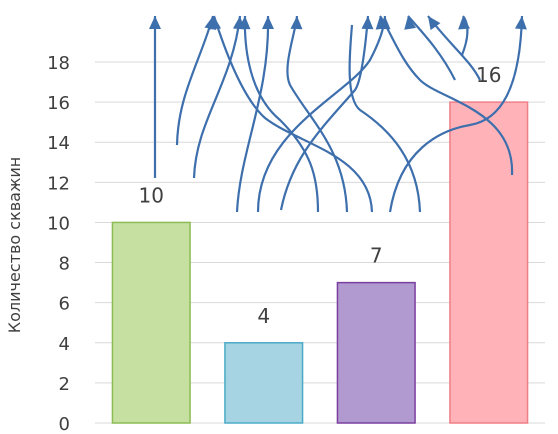 Image resolution: width=558 pixels, height=434 pixels. What do you see at coordinates (14, 245) in the screenshot?
I see `y-axis-title: Количество скважин` at bounding box center [14, 245].